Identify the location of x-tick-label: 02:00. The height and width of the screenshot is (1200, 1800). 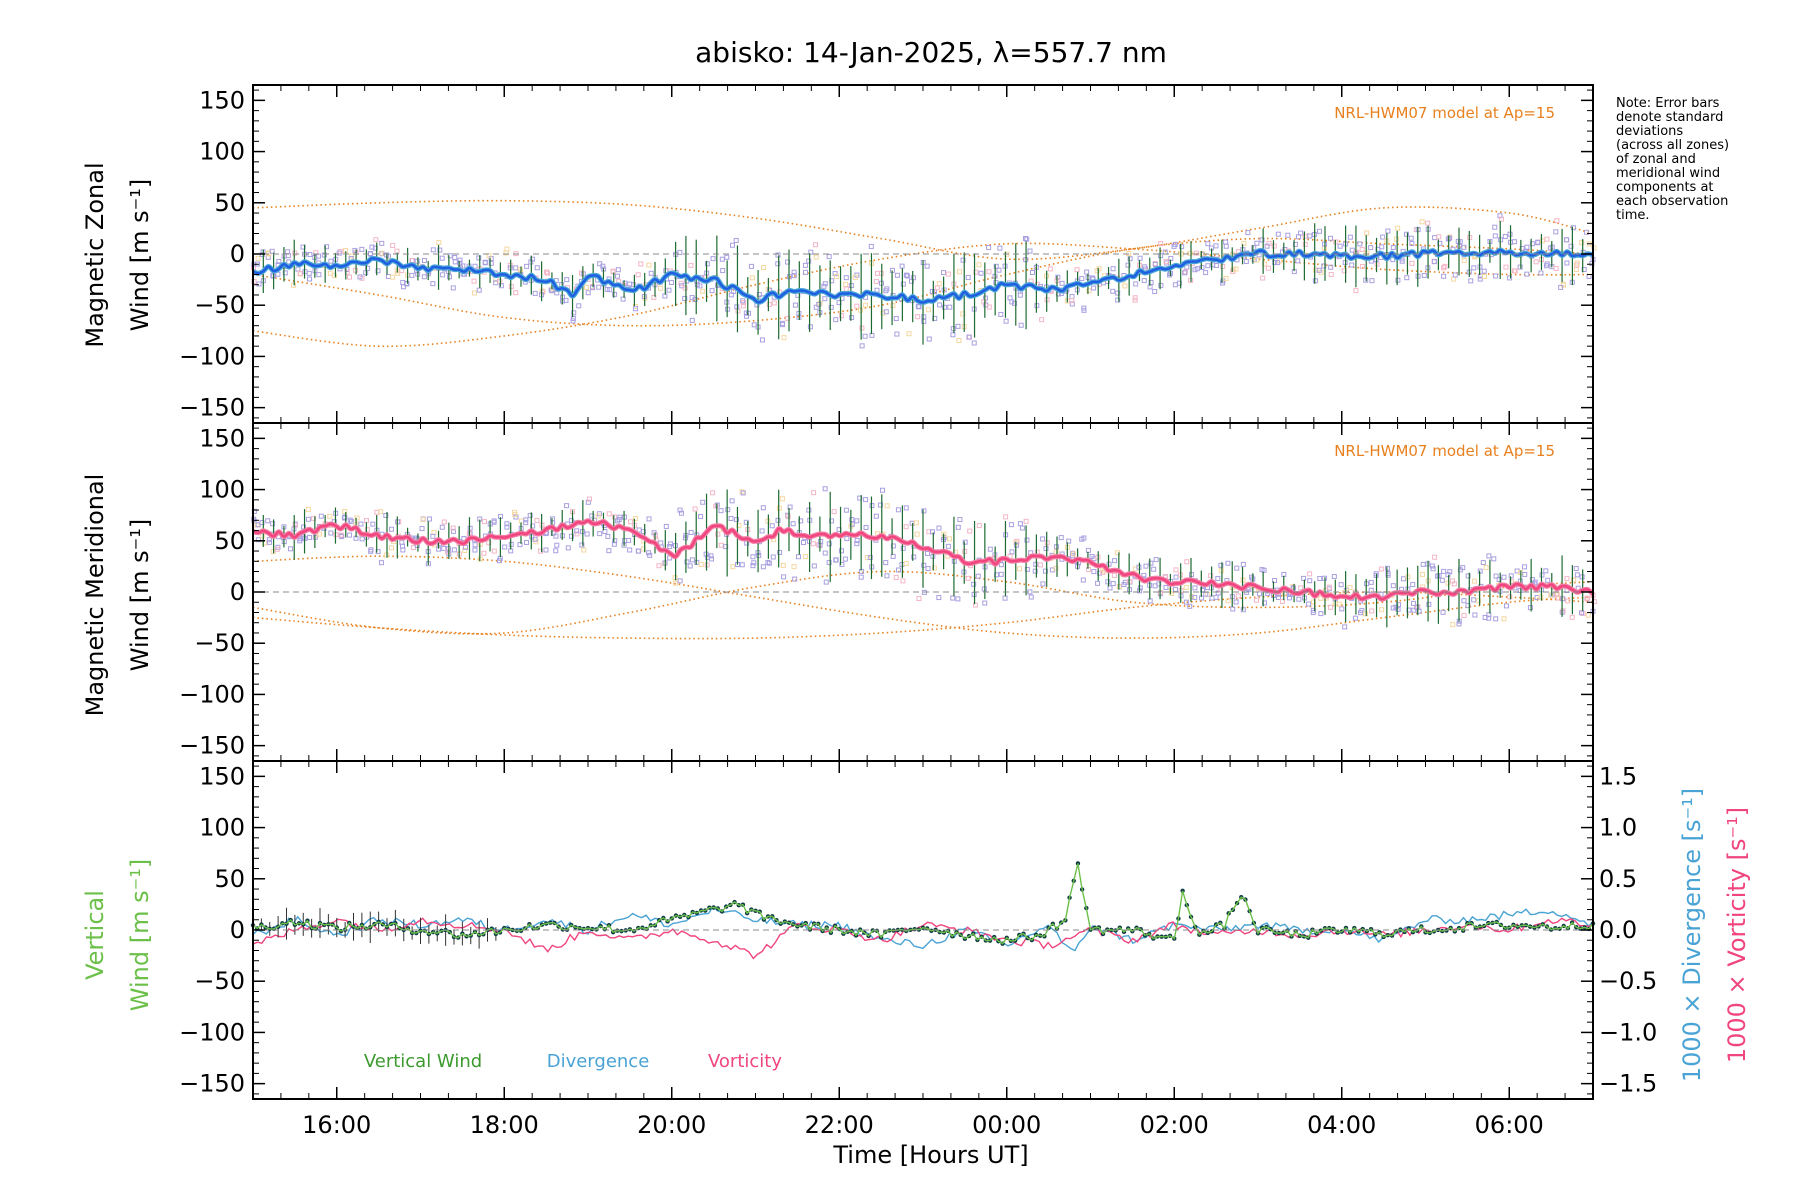
(1174, 1125).